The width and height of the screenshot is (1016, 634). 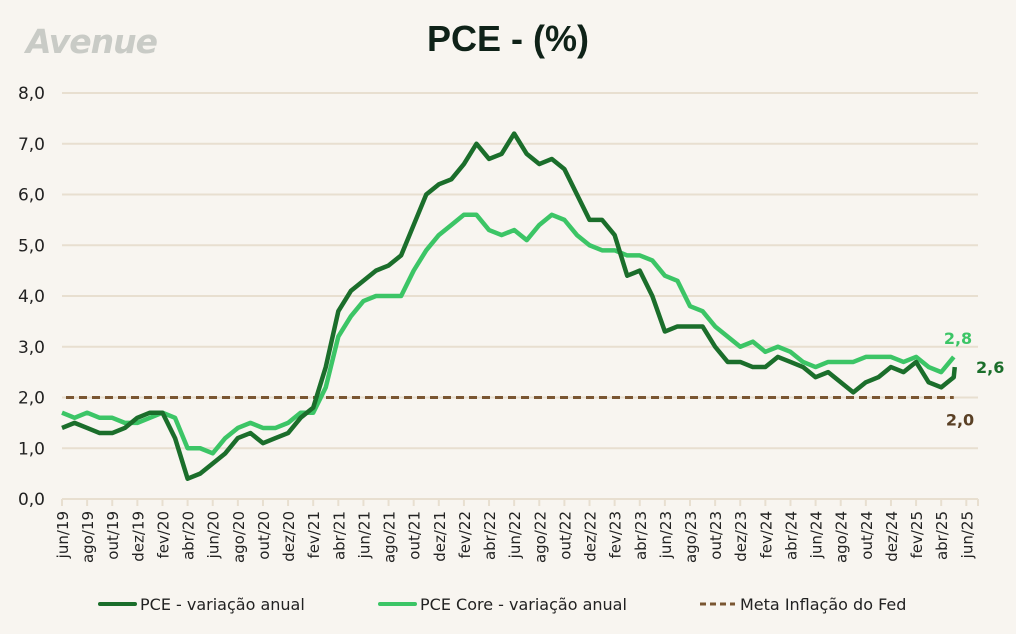 What do you see at coordinates (515, 535) in the screenshot?
I see `x-tick-label: jun/22` at bounding box center [515, 535].